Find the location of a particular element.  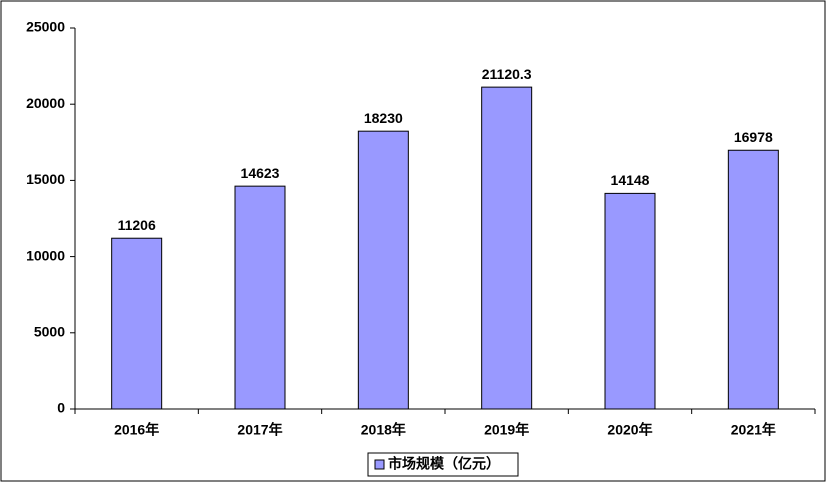

data-label: 21120.3 is located at coordinates (507, 74).